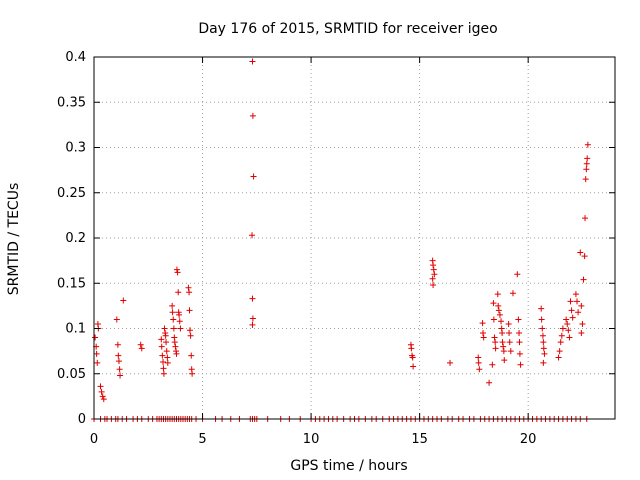  I want to click on y-tick-label: 0.3, so click(75, 148).